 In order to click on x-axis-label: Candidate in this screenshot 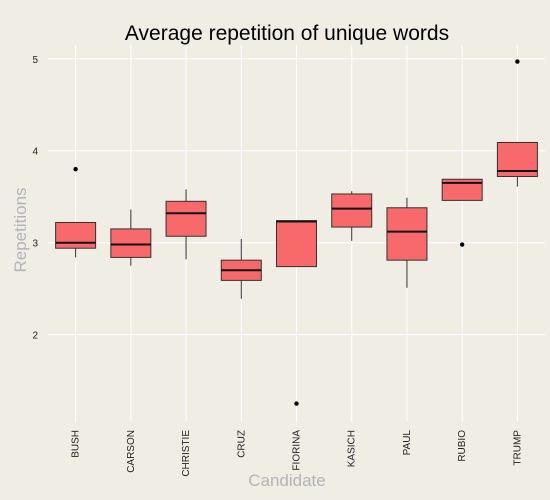, I will do `click(287, 480)`.